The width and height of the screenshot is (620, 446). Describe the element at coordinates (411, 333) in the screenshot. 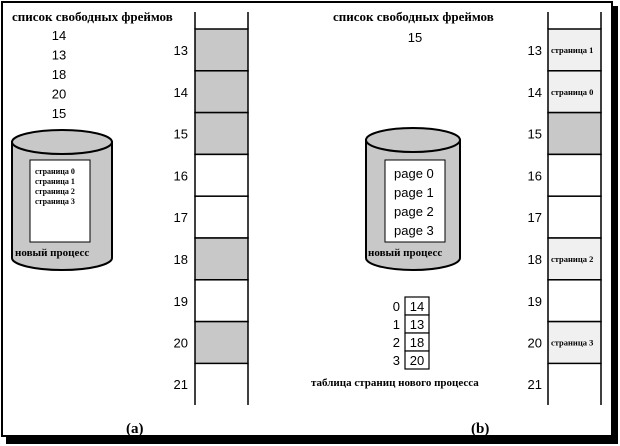

I see `page-table: 0 14 1 13 2 18 3 20` at that location.